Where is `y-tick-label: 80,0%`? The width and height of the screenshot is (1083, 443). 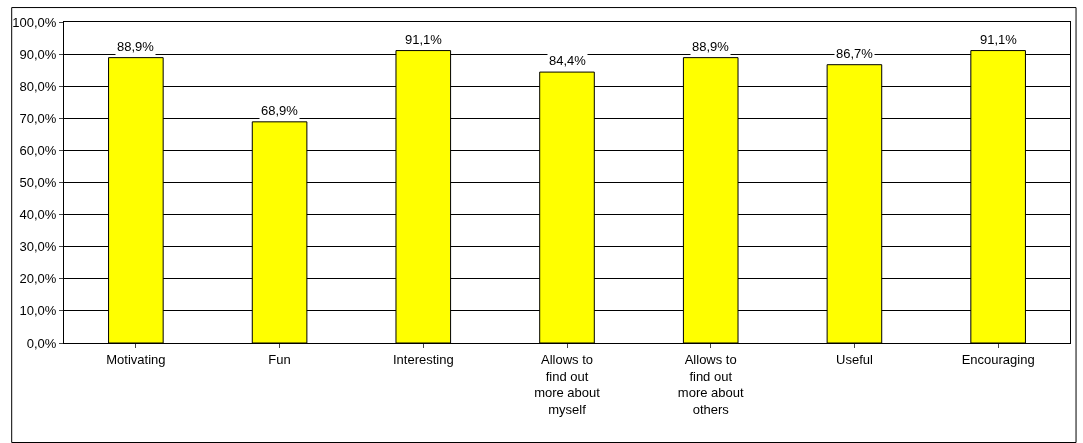
y-tick-label: 80,0% is located at coordinates (38, 86).